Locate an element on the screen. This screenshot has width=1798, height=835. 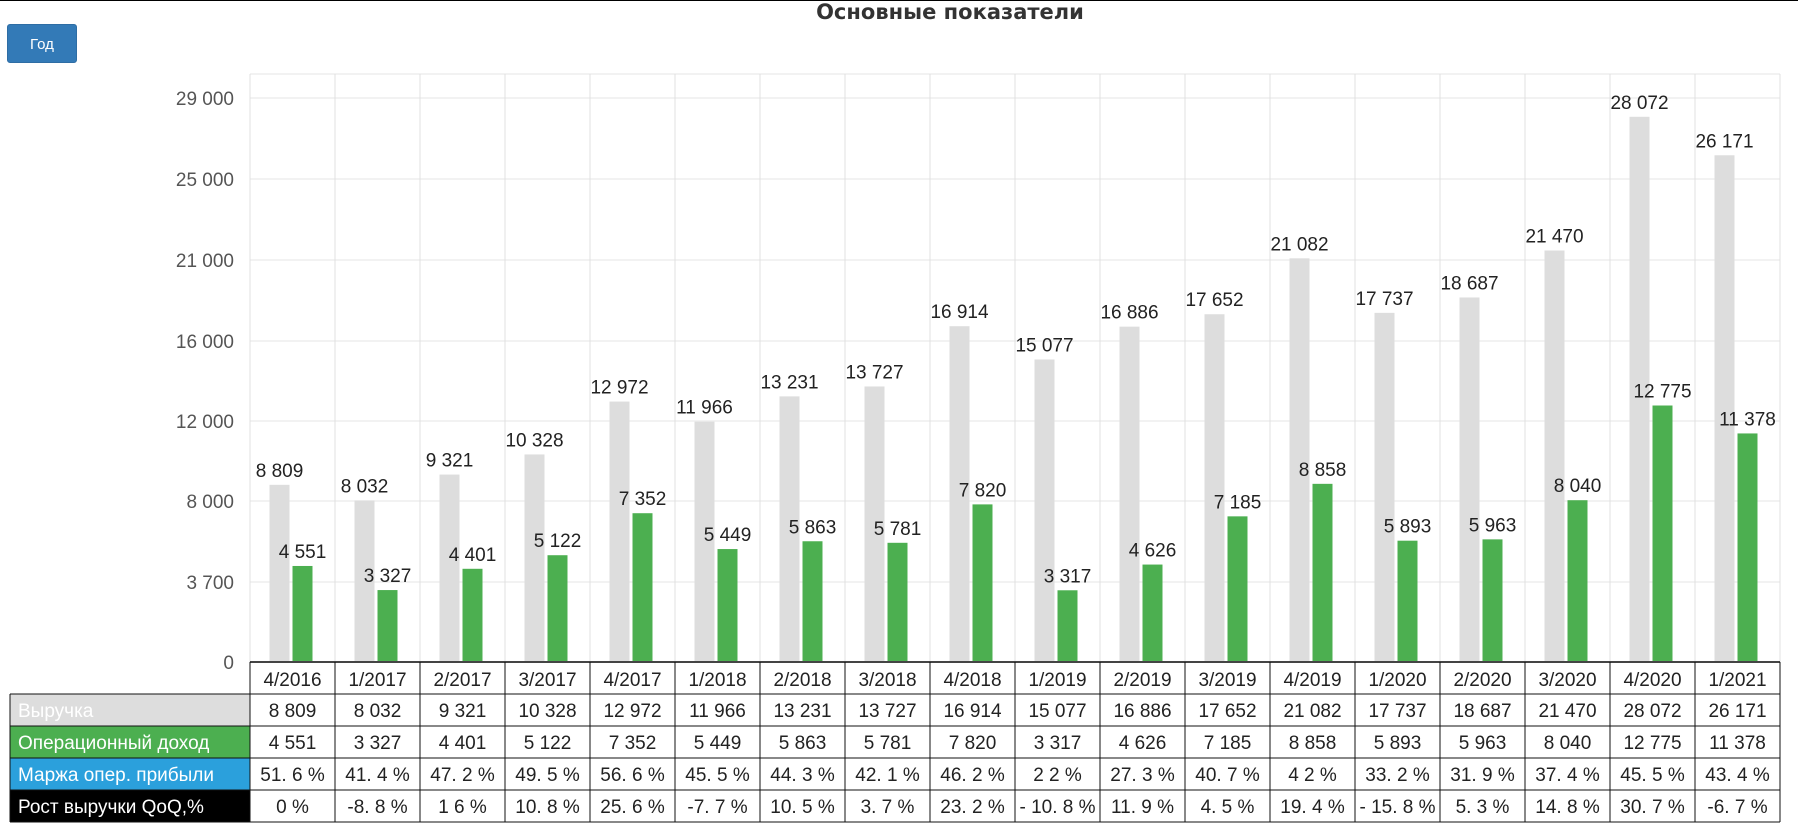
table-cell: 5. 3 % is located at coordinates (1483, 807).